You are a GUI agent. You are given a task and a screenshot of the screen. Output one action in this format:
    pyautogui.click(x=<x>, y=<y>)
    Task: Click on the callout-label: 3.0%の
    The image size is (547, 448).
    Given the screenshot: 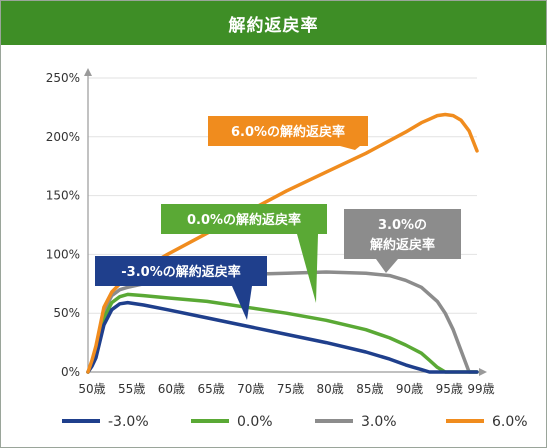 What is the action you would take?
    pyautogui.click(x=402, y=225)
    